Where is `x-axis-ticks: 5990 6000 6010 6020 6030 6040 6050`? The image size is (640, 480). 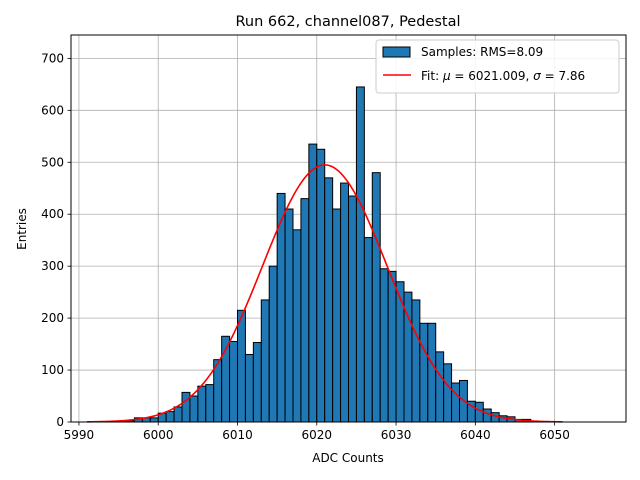 x-axis-ticks: 5990 6000 6010 6020 6030 6040 6050 is located at coordinates (317, 432).